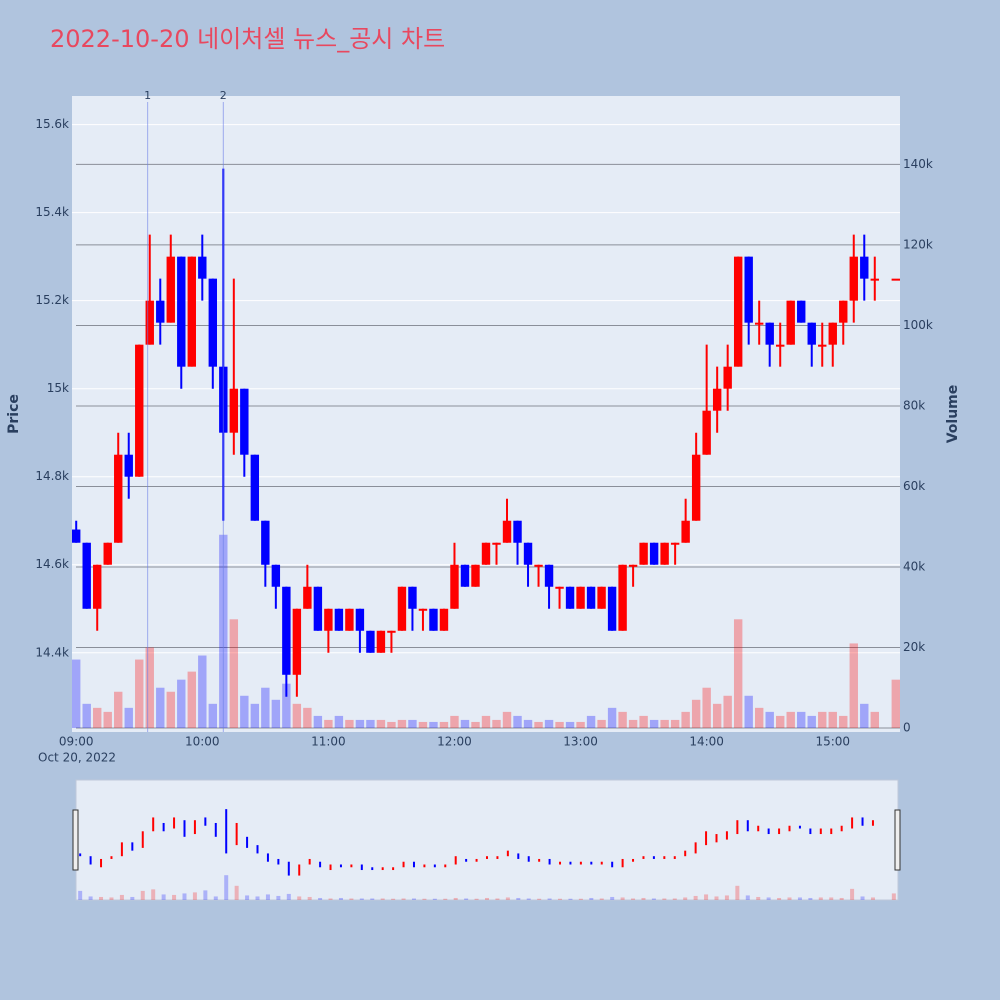 The image size is (1000, 1000). Describe the element at coordinates (918, 325) in the screenshot. I see `y2-tick-label: 100k` at that location.